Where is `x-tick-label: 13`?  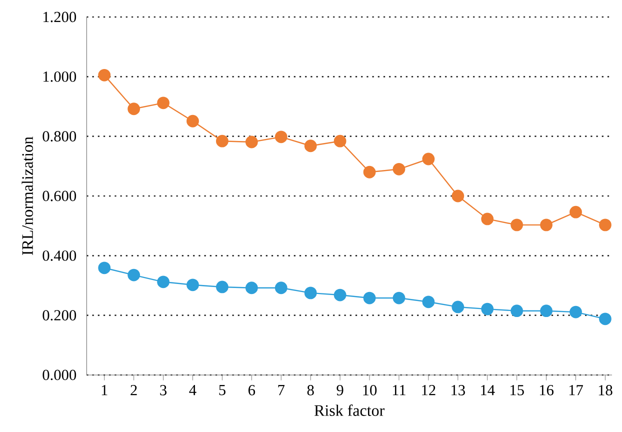 x-tick-label: 13 is located at coordinates (458, 390).